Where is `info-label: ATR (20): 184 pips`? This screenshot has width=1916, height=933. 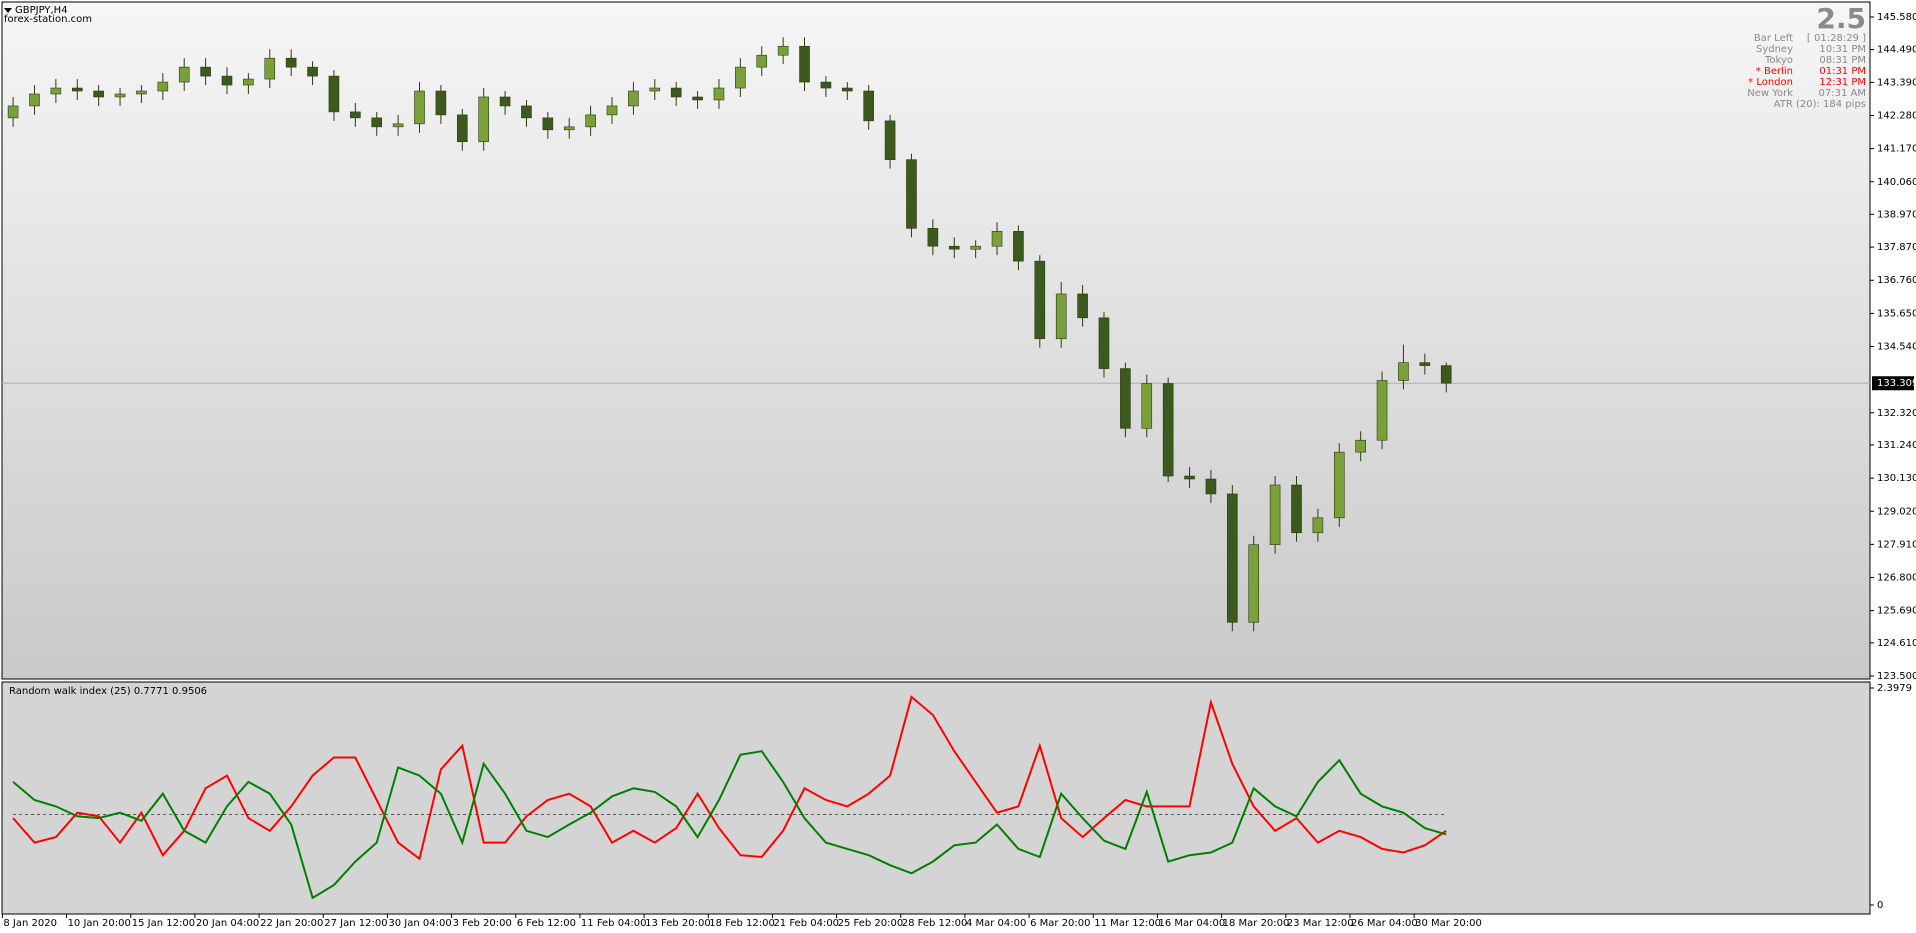
info-label: ATR (20): 184 pips is located at coordinates (1820, 104).